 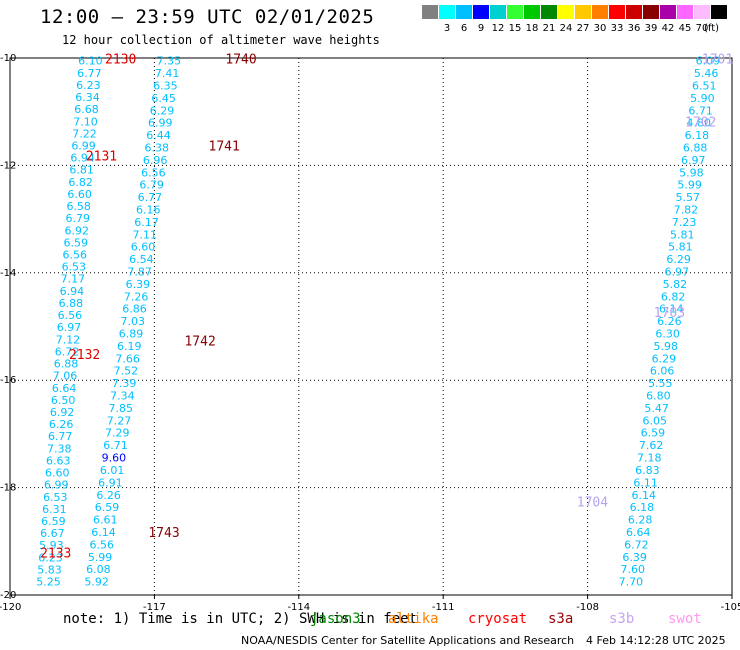 I want to click on pass-number-label: 1743, so click(x=163, y=533).